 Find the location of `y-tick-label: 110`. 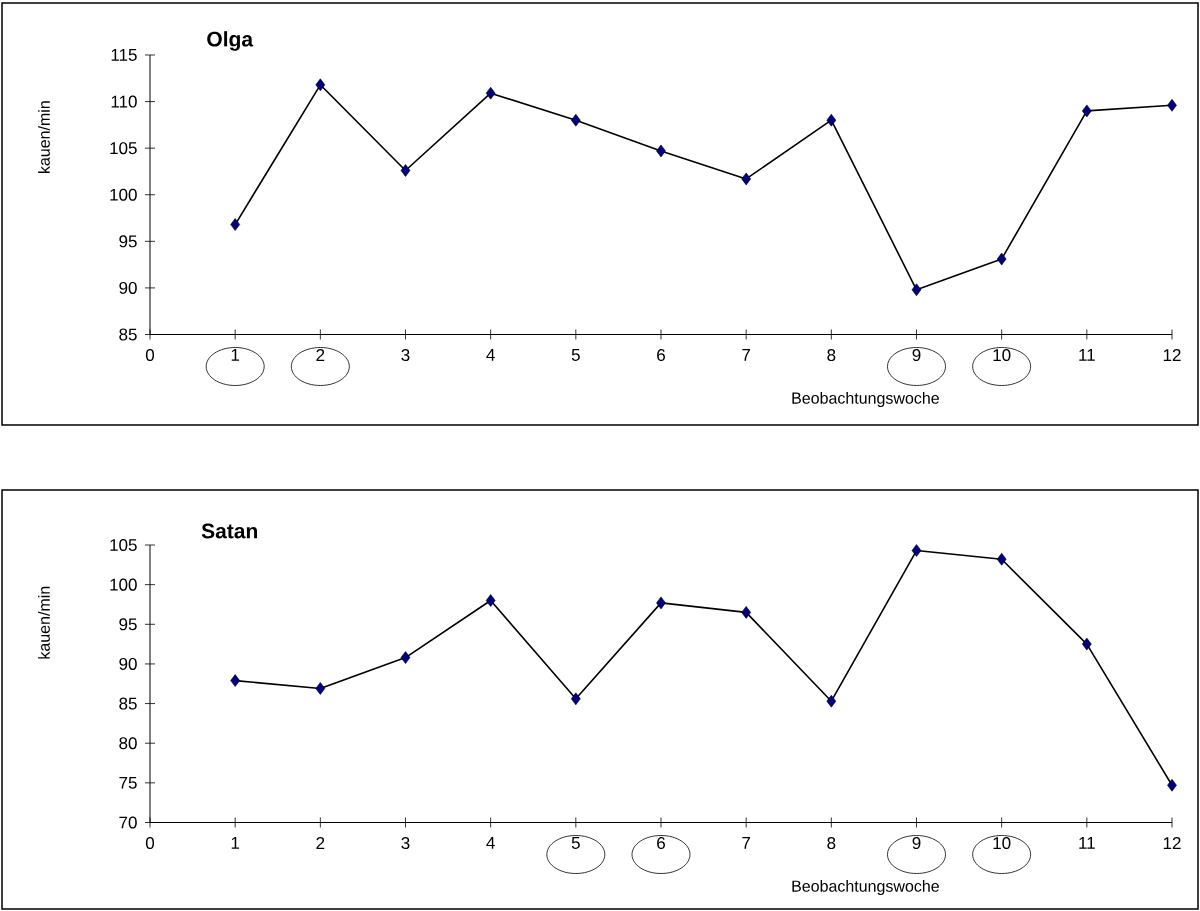

y-tick-label: 110 is located at coordinates (124, 101).